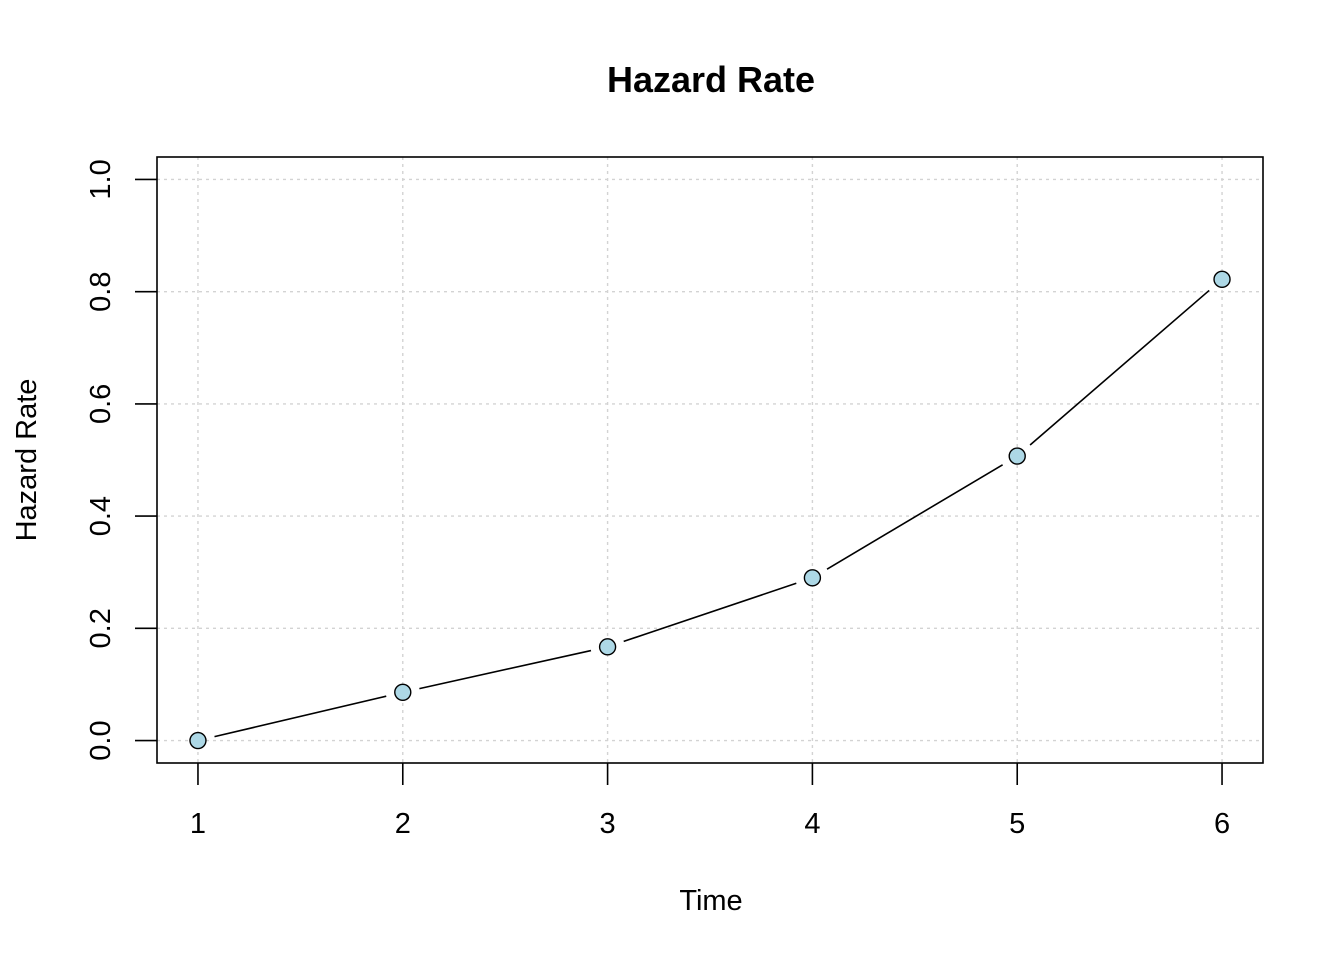 Image resolution: width=1344 pixels, height=960 pixels. Describe the element at coordinates (1017, 824) in the screenshot. I see `x-tick-label: 5` at that location.